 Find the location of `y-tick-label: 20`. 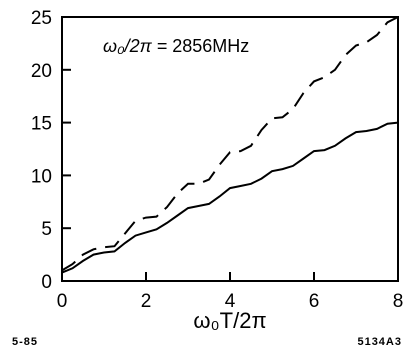

y-tick-label: 20 is located at coordinates (41, 71).